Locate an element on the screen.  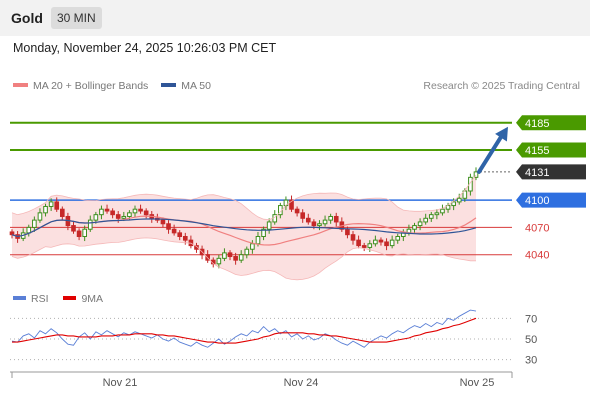
level-tag-label: 4100 is located at coordinates (537, 201).